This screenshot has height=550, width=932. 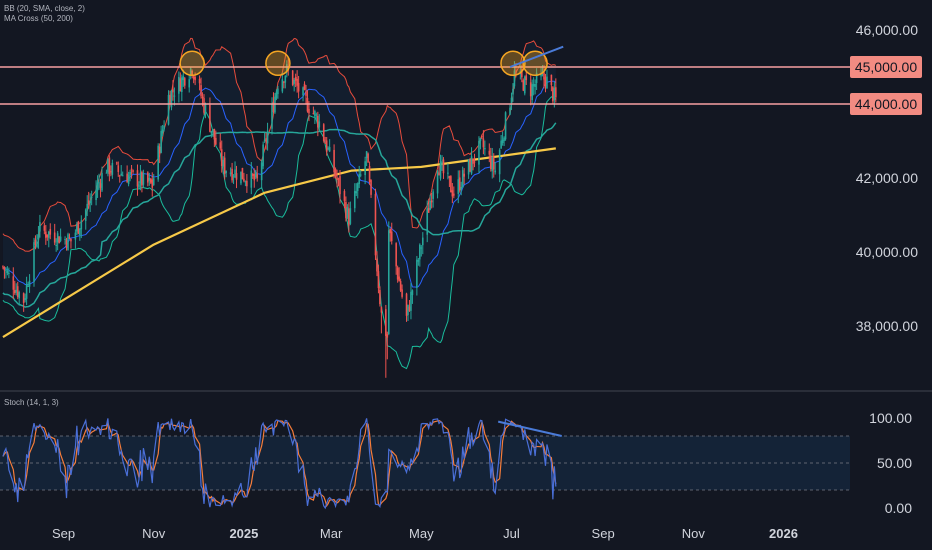 I want to click on peak-highlight-circle, so click(x=192, y=63).